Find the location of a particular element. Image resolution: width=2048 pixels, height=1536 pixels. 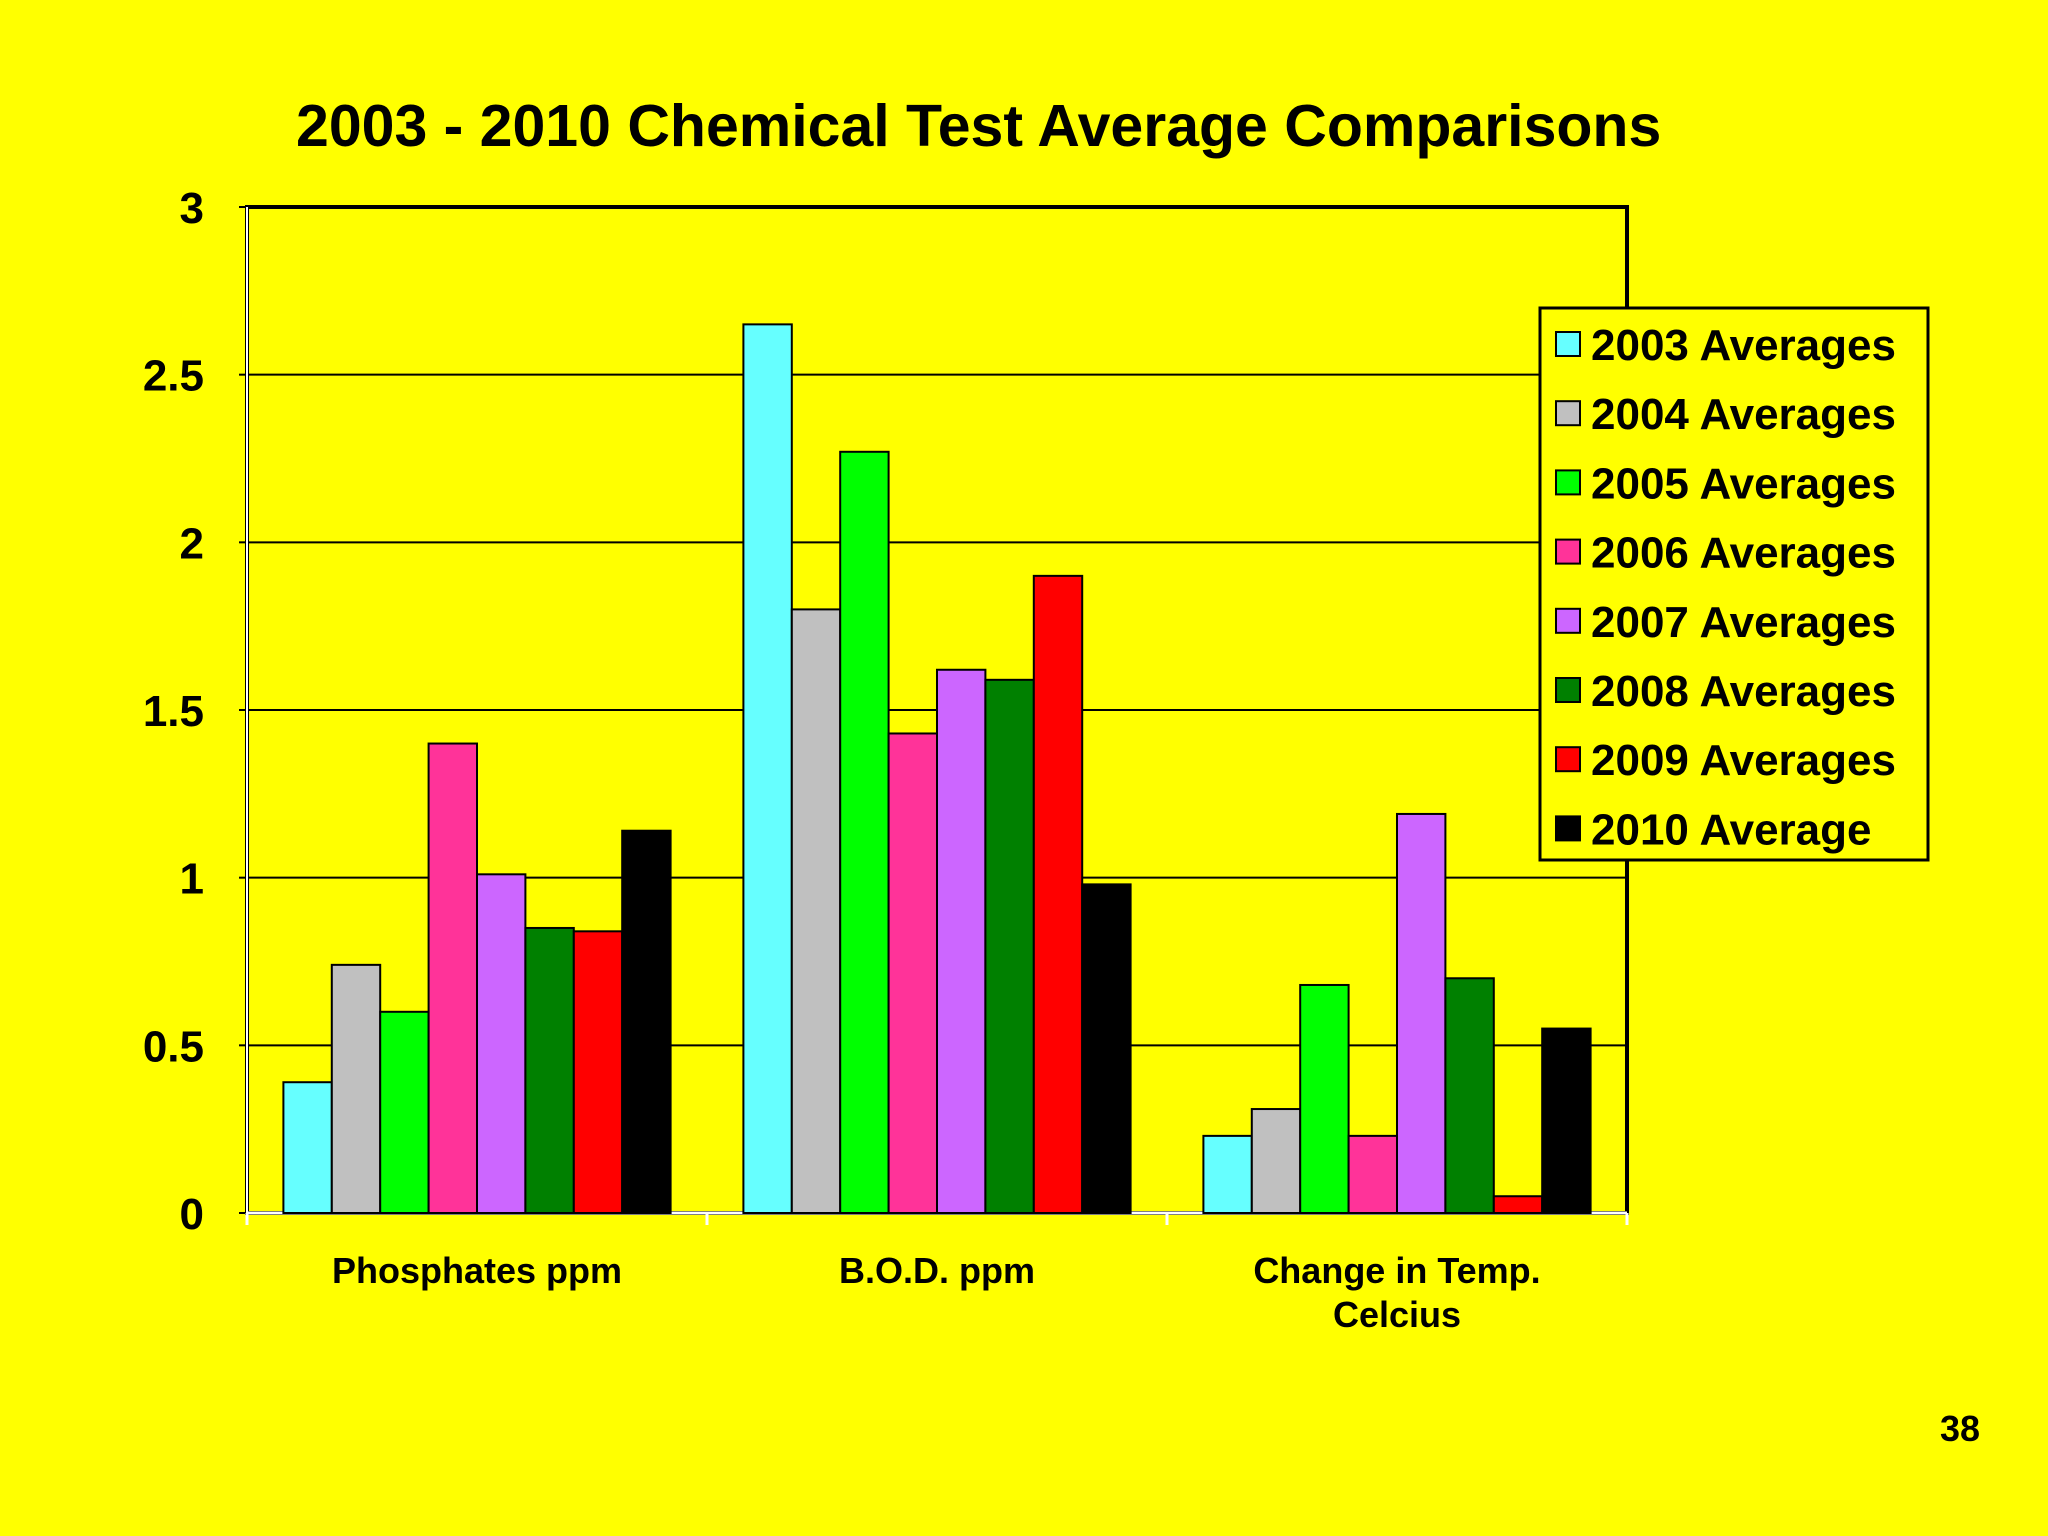

legend-label: 2007 Averages is located at coordinates (1743, 622).